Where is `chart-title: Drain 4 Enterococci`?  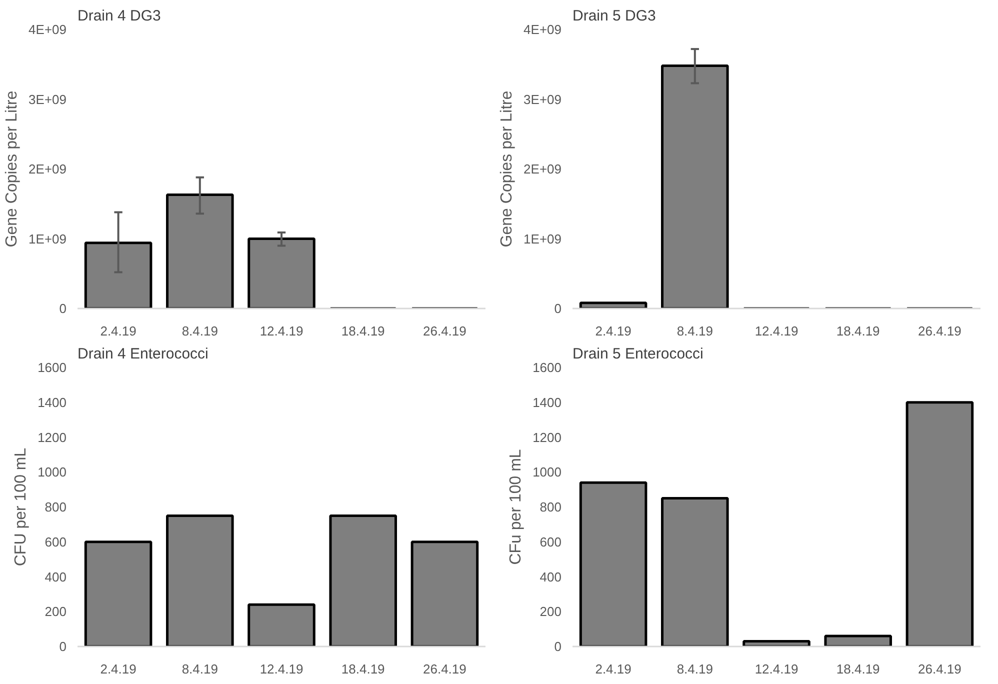 chart-title: Drain 4 Enterococci is located at coordinates (143, 354).